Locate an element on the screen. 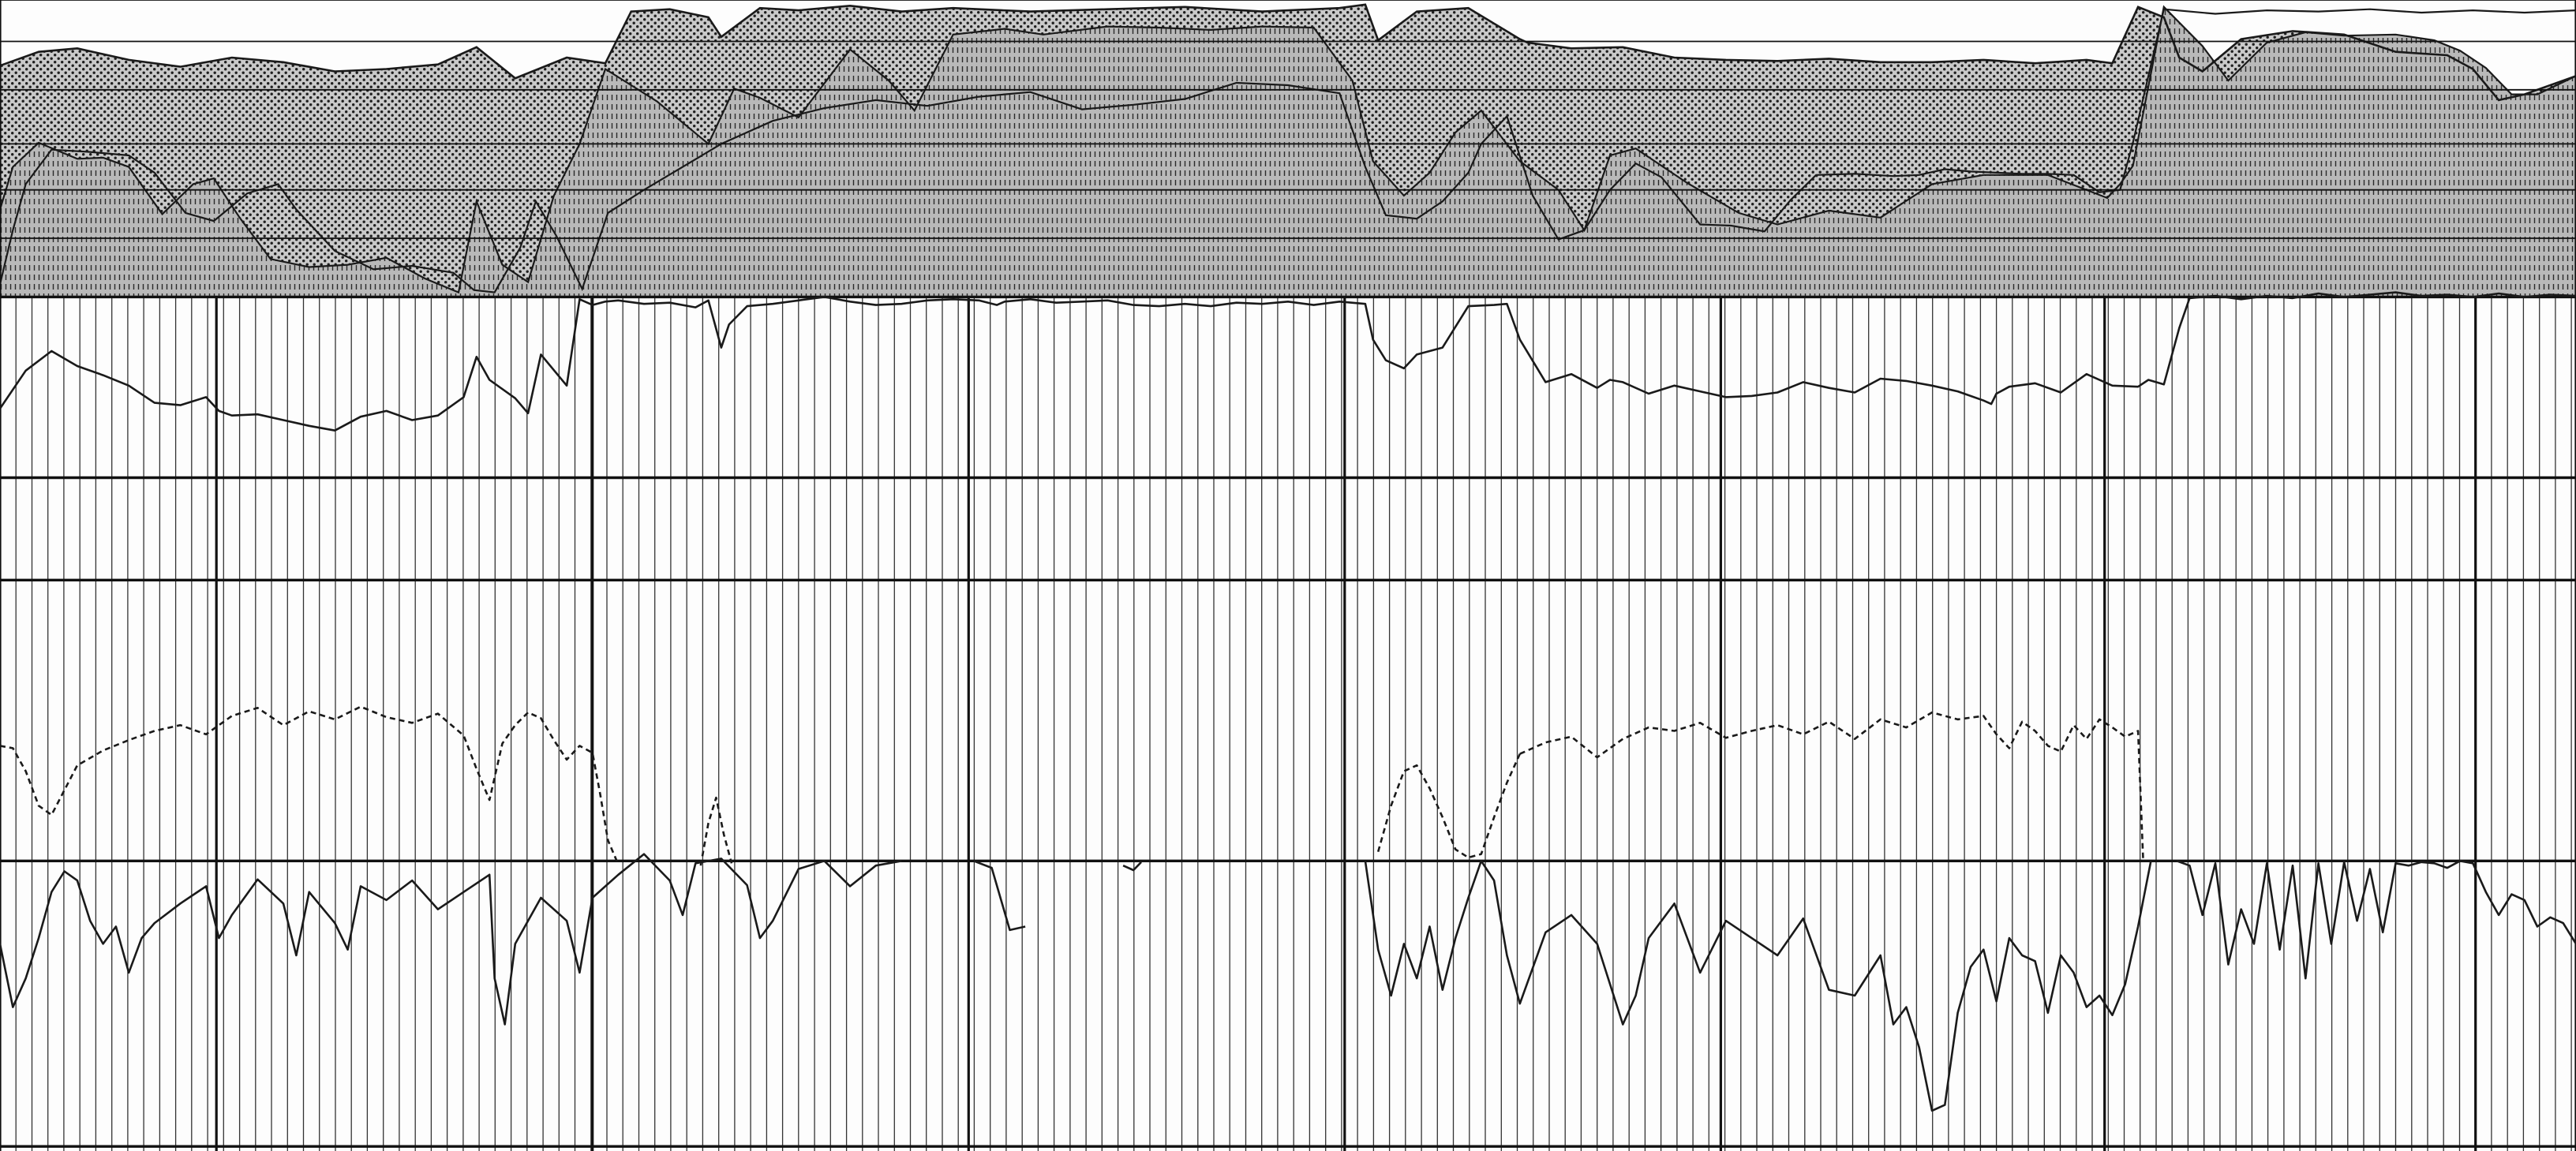 This screenshot has width=2576, height=1151. series-2-line is located at coordinates (310, 785).